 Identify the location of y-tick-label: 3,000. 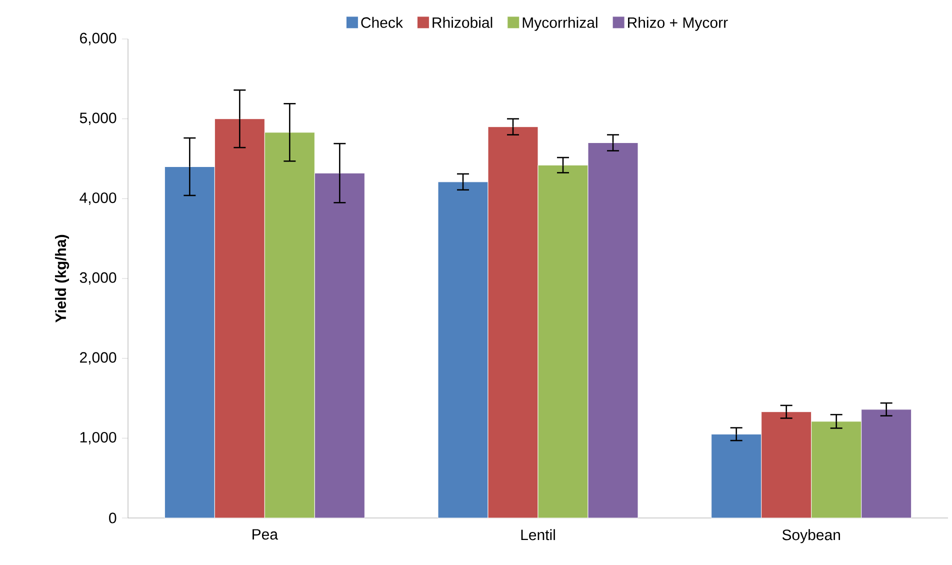
(98, 278).